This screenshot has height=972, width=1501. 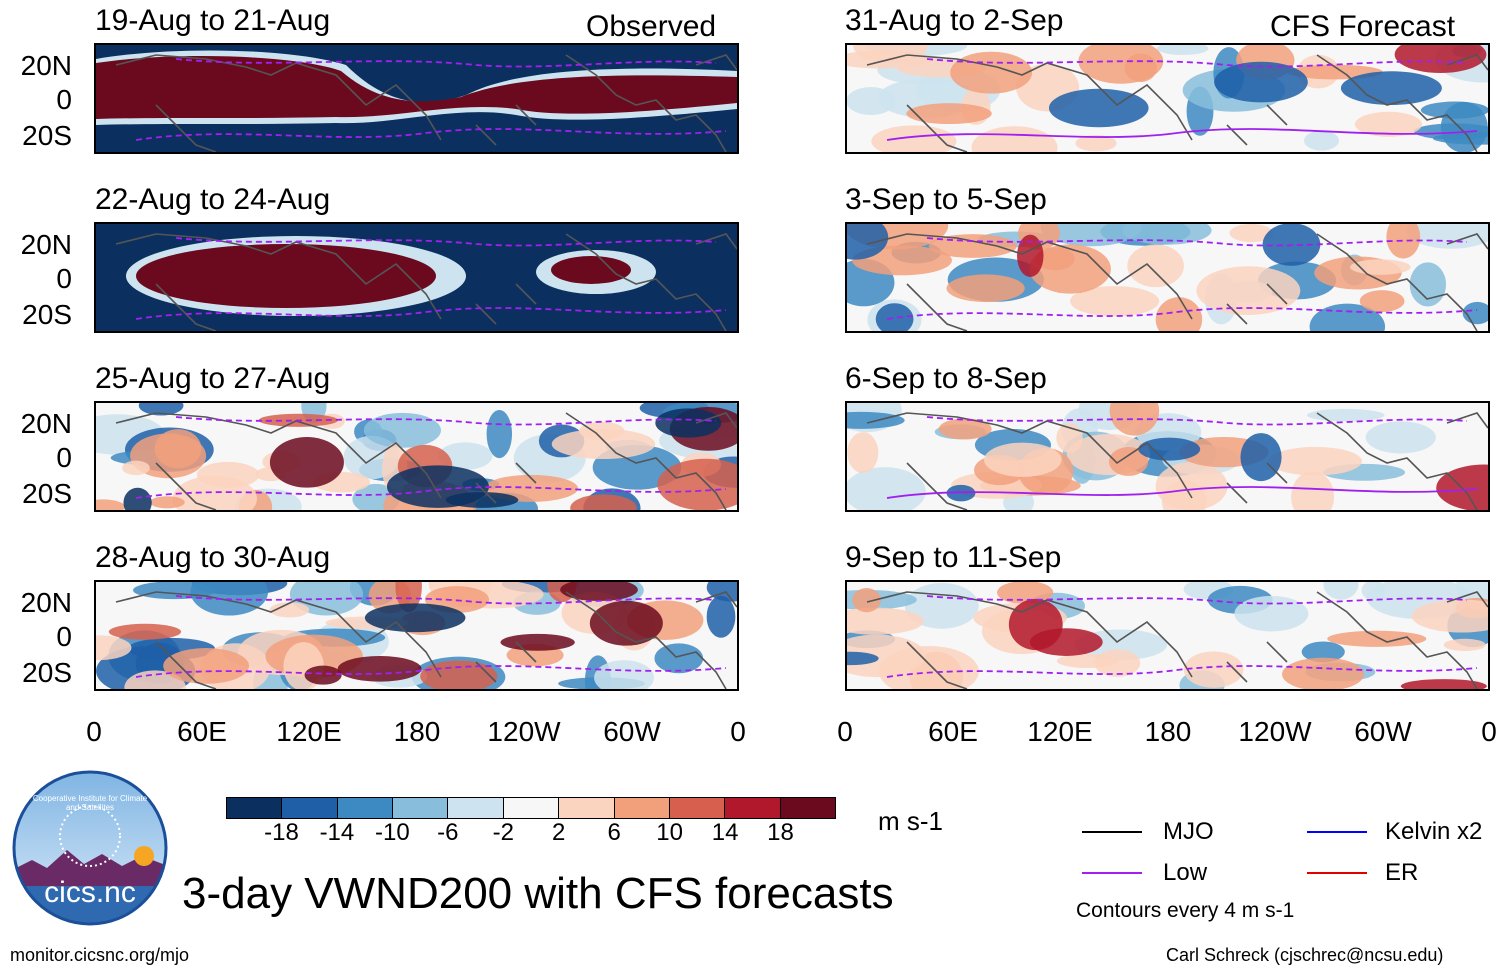 What do you see at coordinates (309, 731) in the screenshot?
I see `lon-label-120e: 120E` at bounding box center [309, 731].